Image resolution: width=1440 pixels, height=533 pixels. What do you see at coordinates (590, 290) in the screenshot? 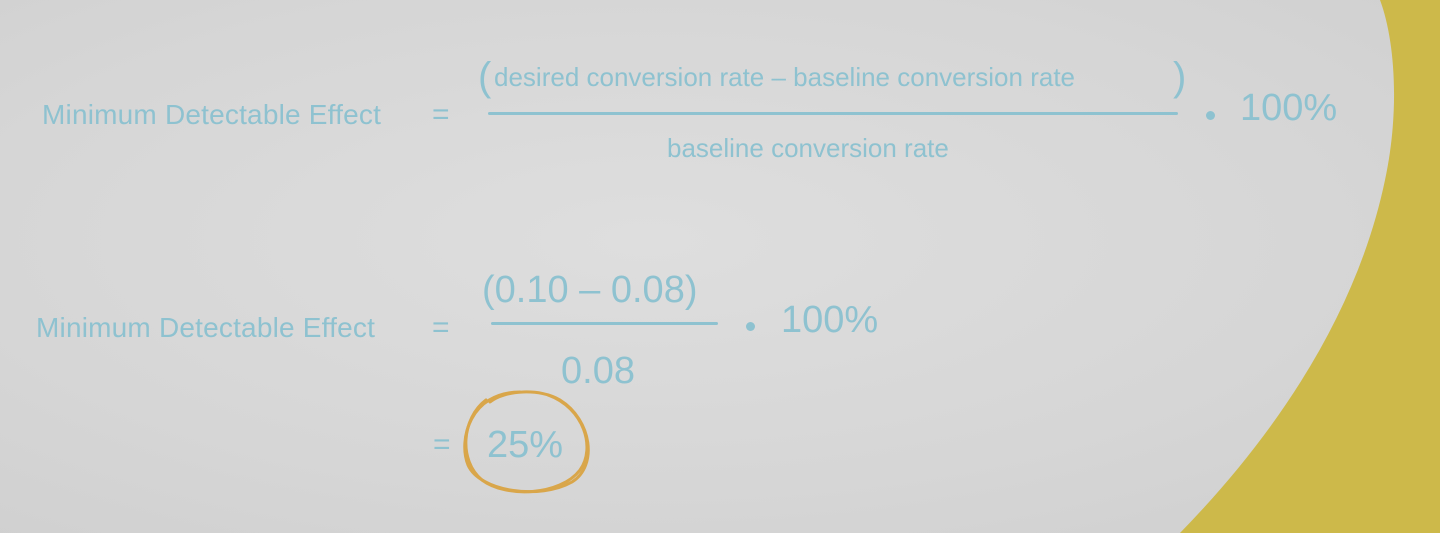
I see `numerator-example: (0.10 – 0.08)` at bounding box center [590, 290].